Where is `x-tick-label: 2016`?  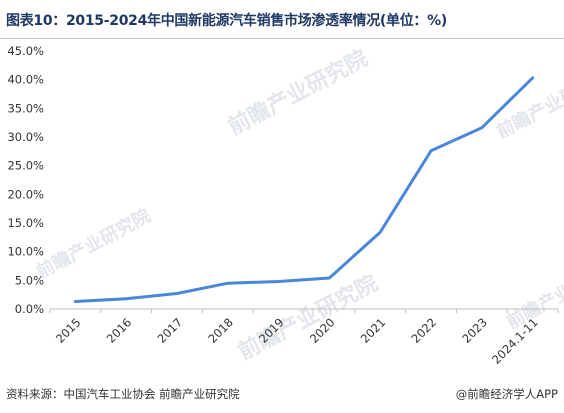 x-tick-label: 2016 is located at coordinates (119, 330).